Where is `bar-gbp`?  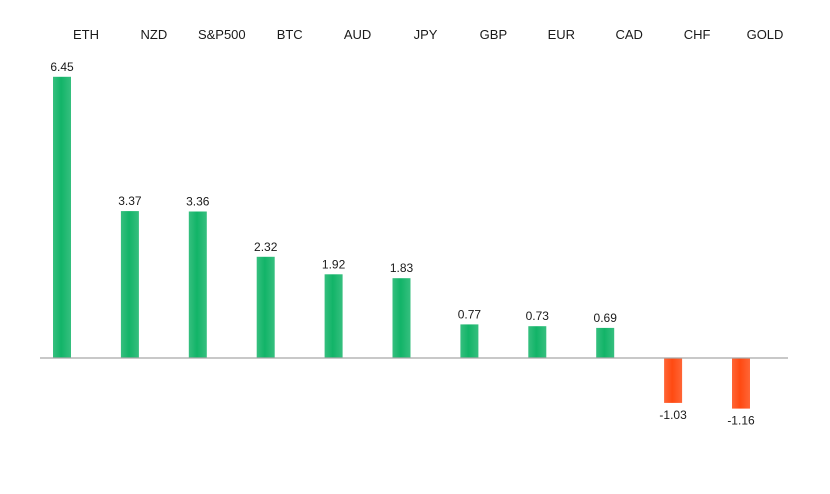
bar-gbp is located at coordinates (469, 341).